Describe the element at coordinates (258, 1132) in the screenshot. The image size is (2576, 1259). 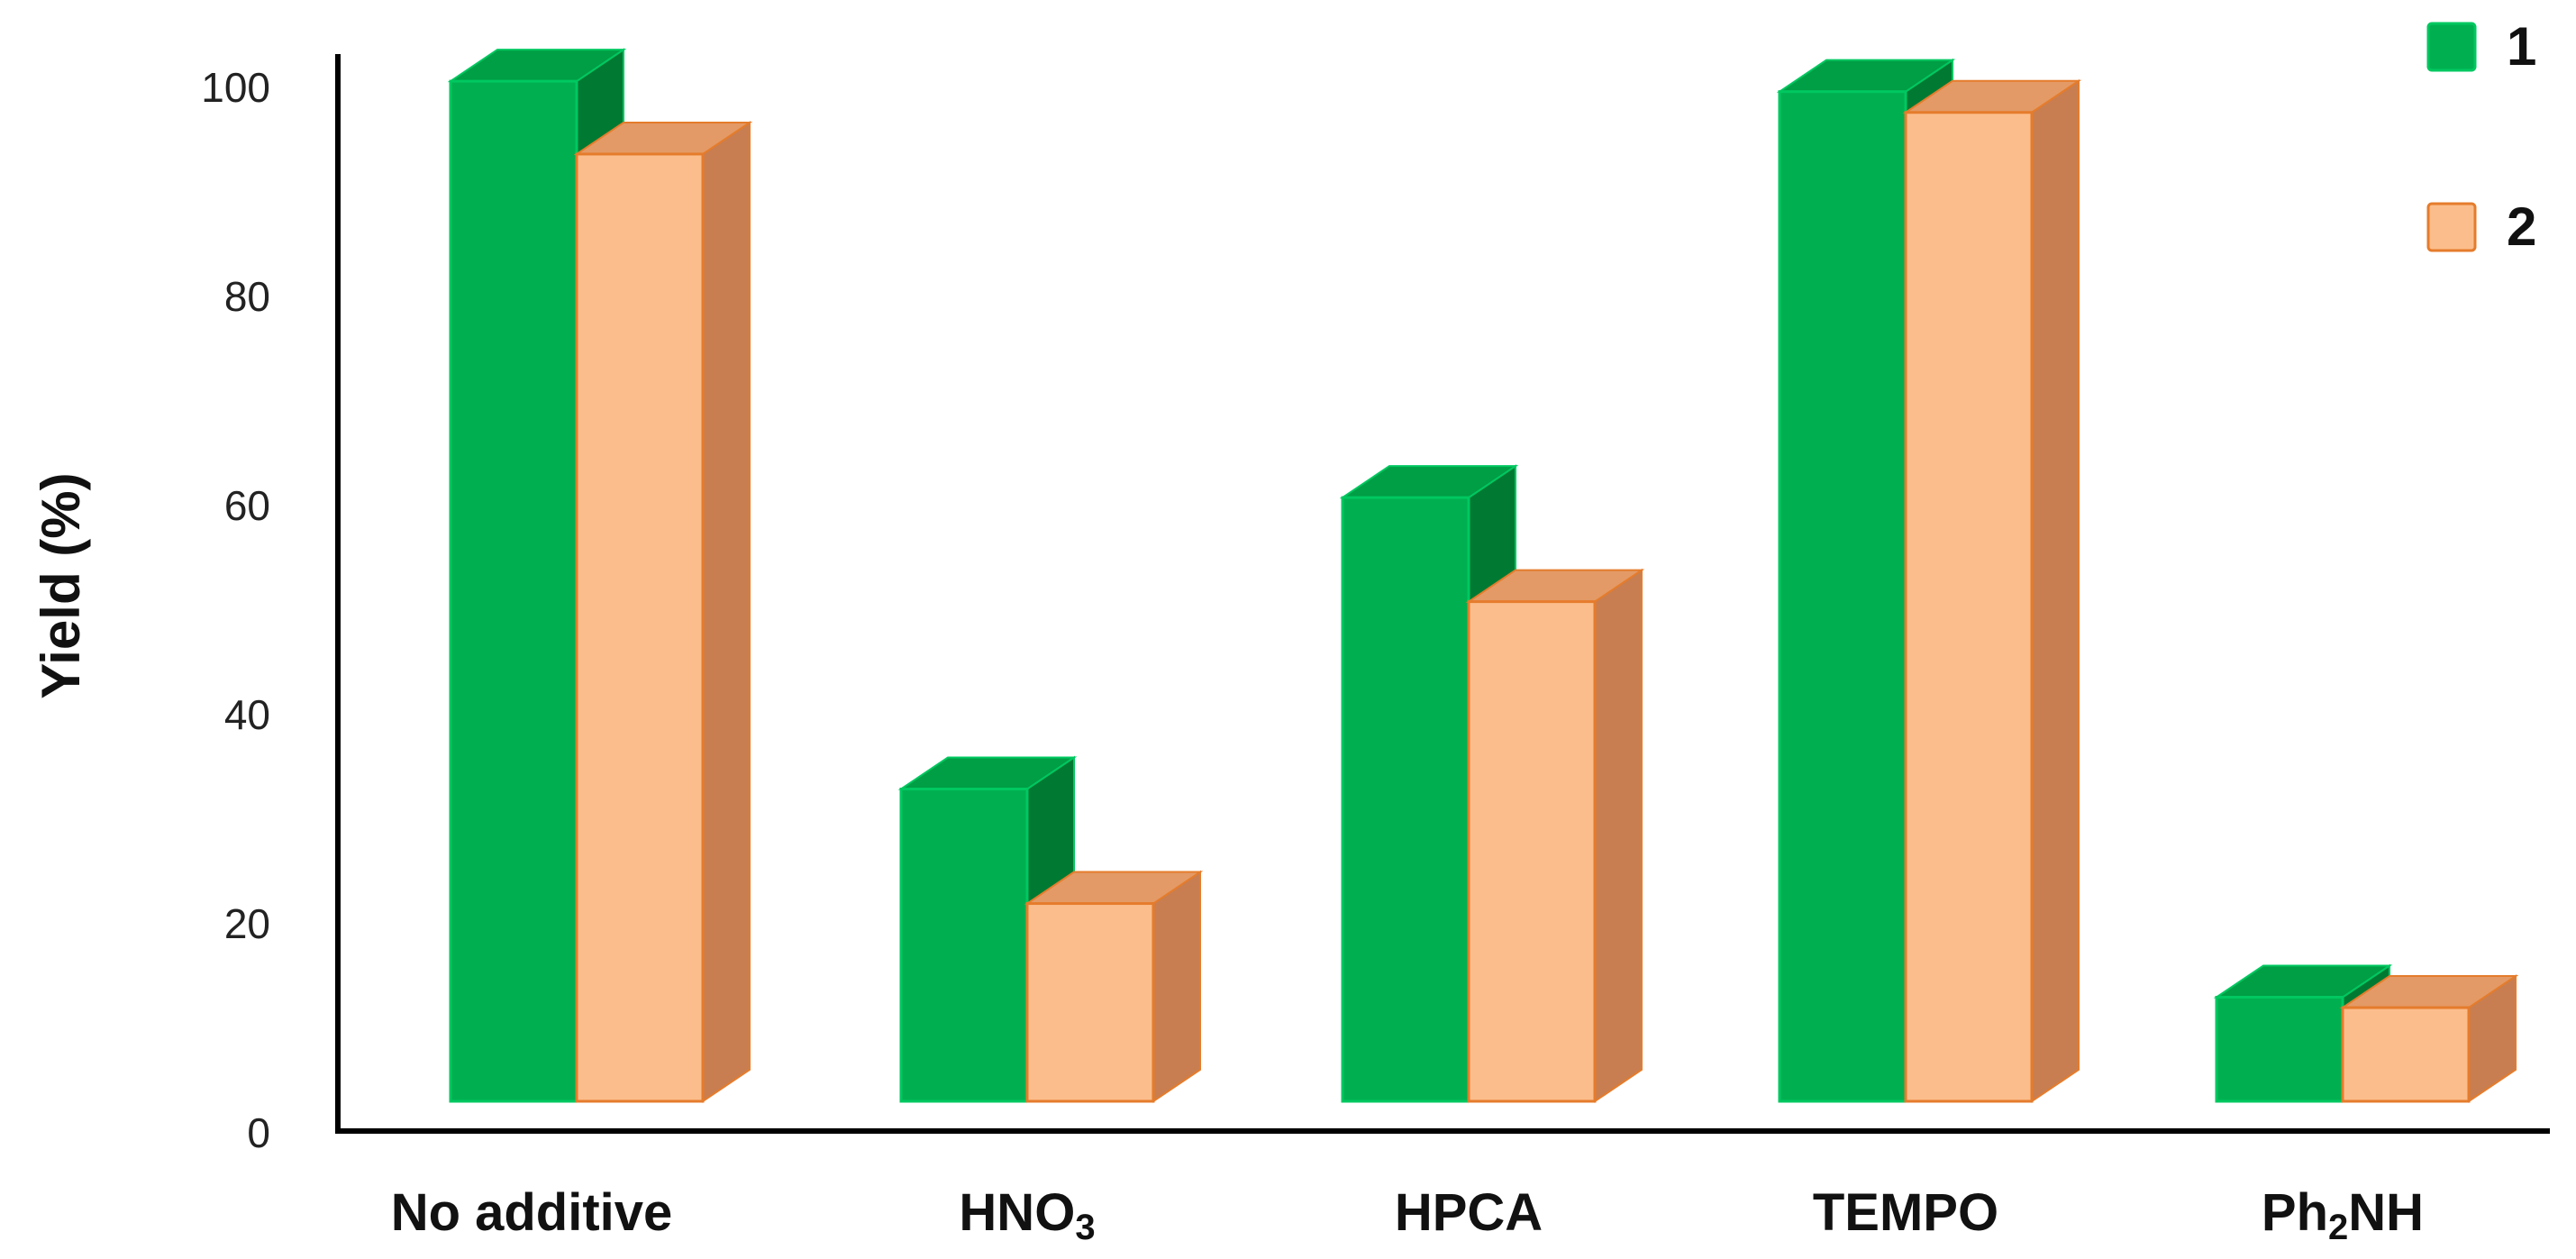
I see `y-tick-label: 0` at that location.